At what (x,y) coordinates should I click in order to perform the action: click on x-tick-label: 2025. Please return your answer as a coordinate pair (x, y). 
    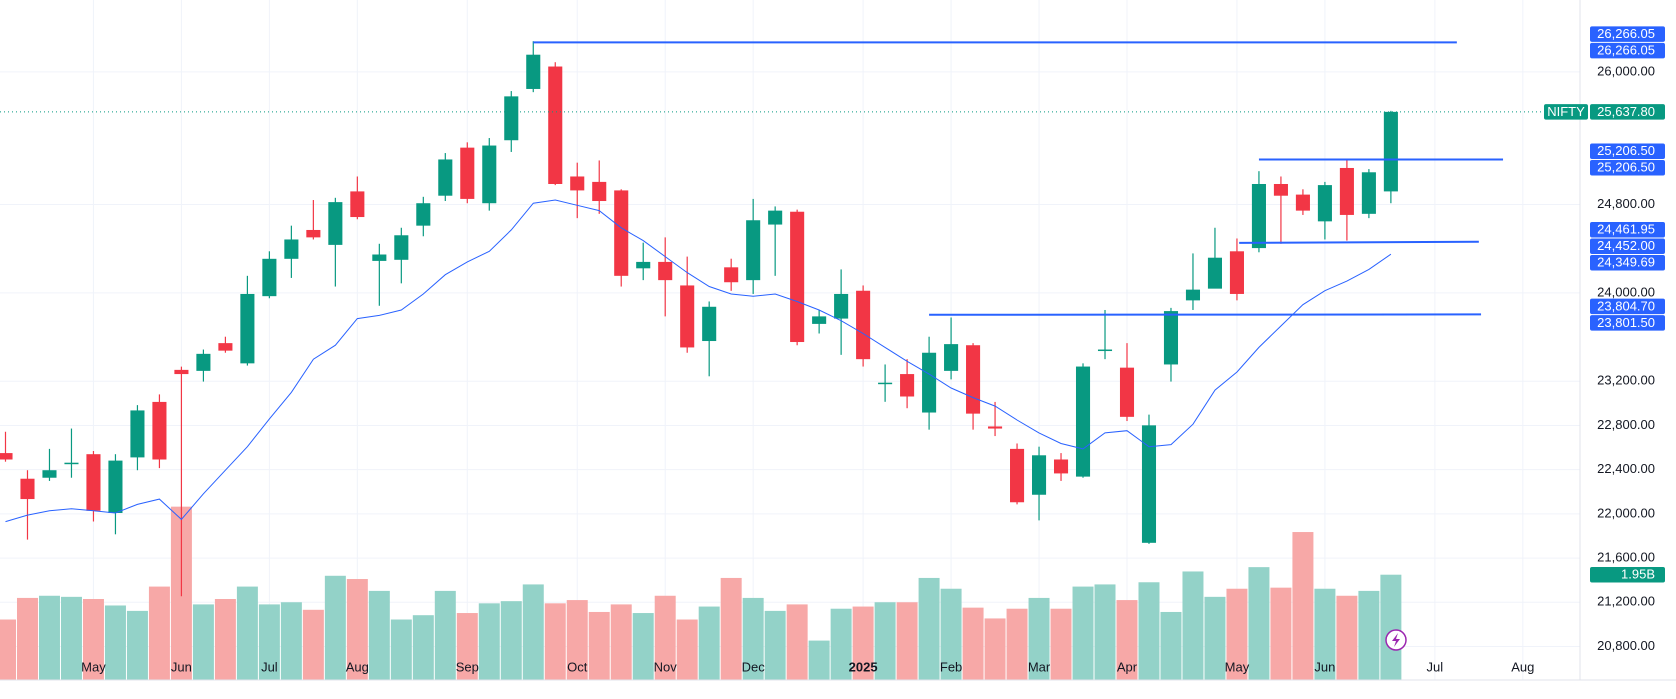
    Looking at the image, I should click on (863, 666).